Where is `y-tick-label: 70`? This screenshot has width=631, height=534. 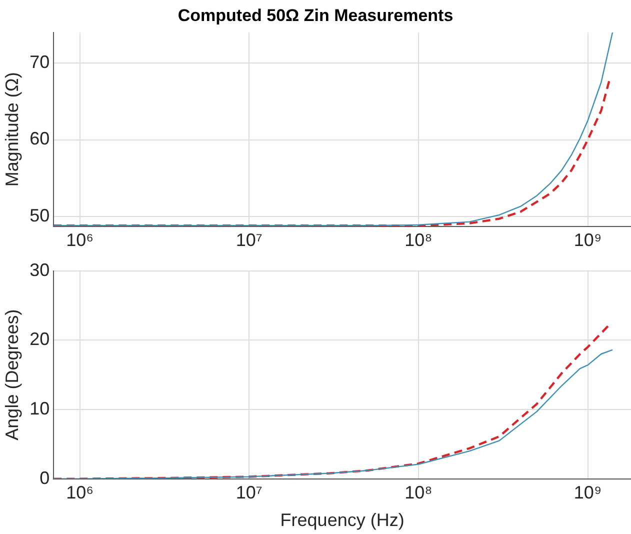
y-tick-label: 70 is located at coordinates (40, 62).